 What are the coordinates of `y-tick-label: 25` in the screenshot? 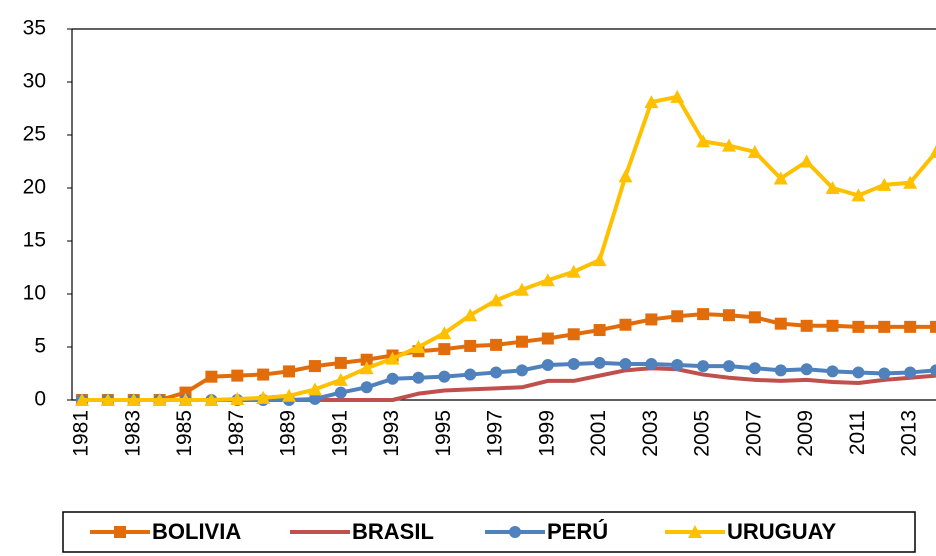 It's located at (34, 134).